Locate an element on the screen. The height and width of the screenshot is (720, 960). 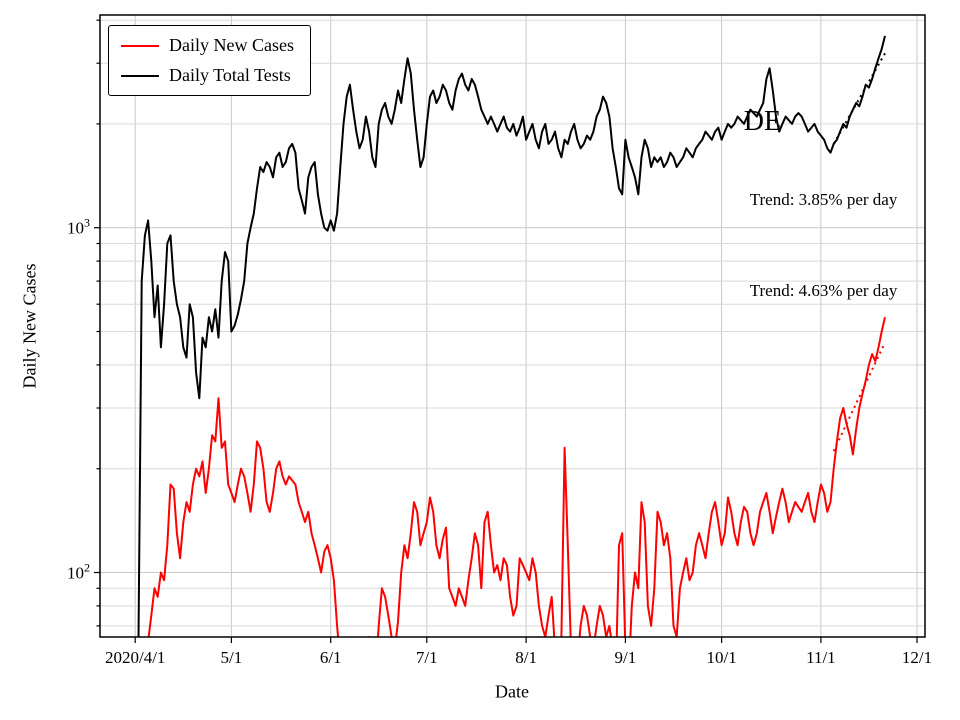
trend-line-daily-new-cases is located at coordinates (859, 397).